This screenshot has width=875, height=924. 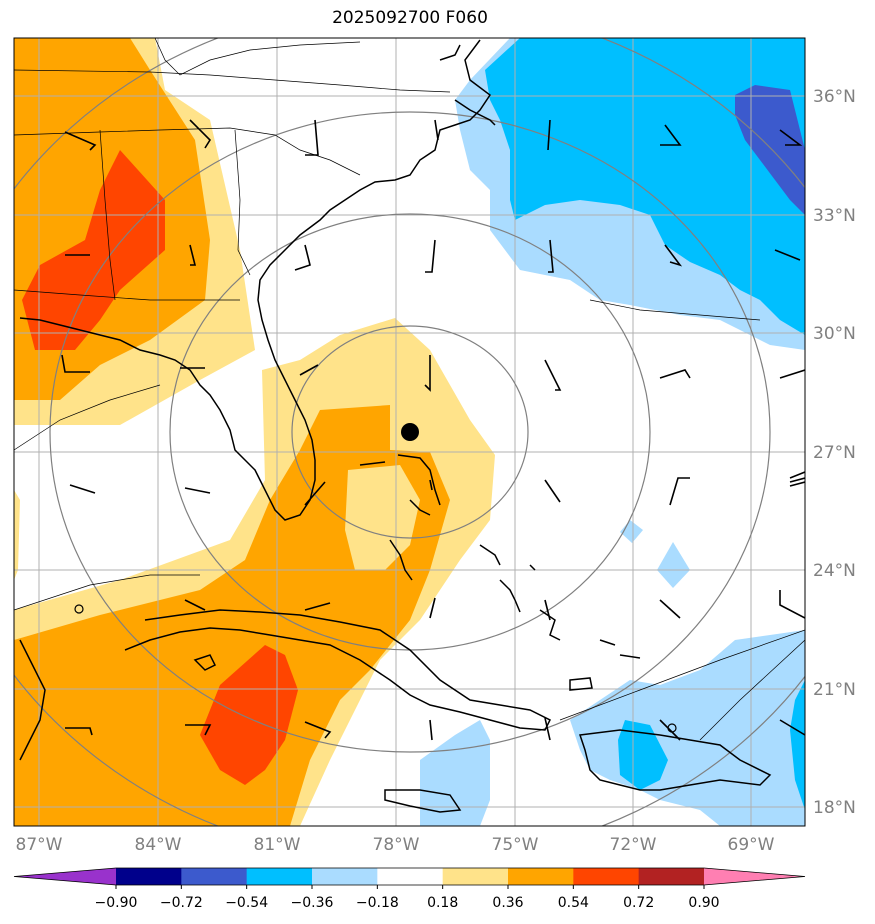 I want to click on storm-center-marker, so click(x=410, y=432).